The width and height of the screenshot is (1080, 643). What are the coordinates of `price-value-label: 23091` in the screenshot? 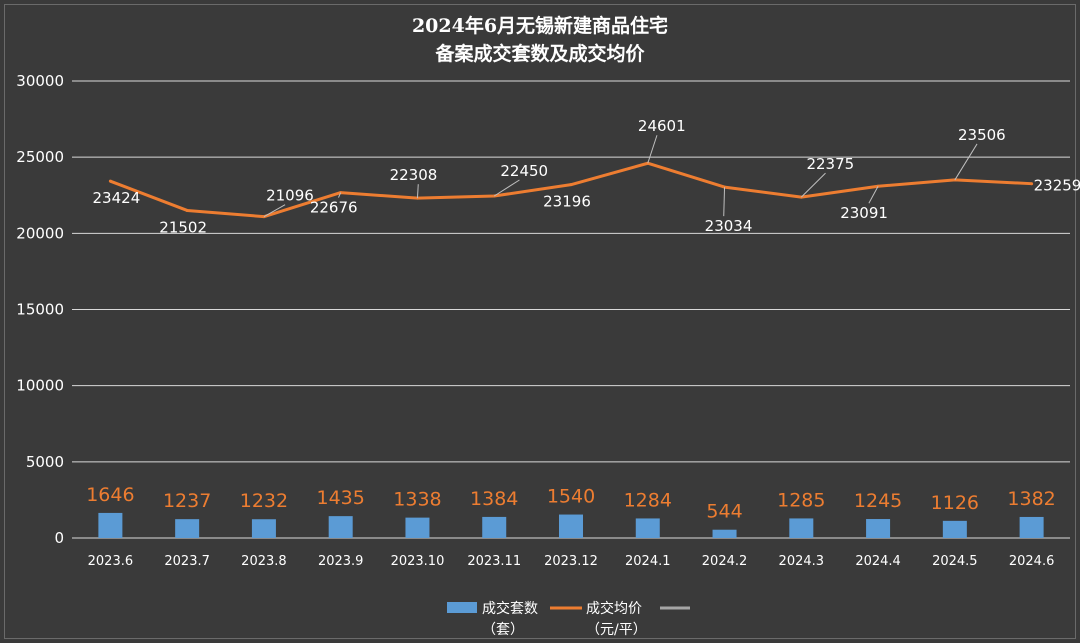 It's located at (864, 213).